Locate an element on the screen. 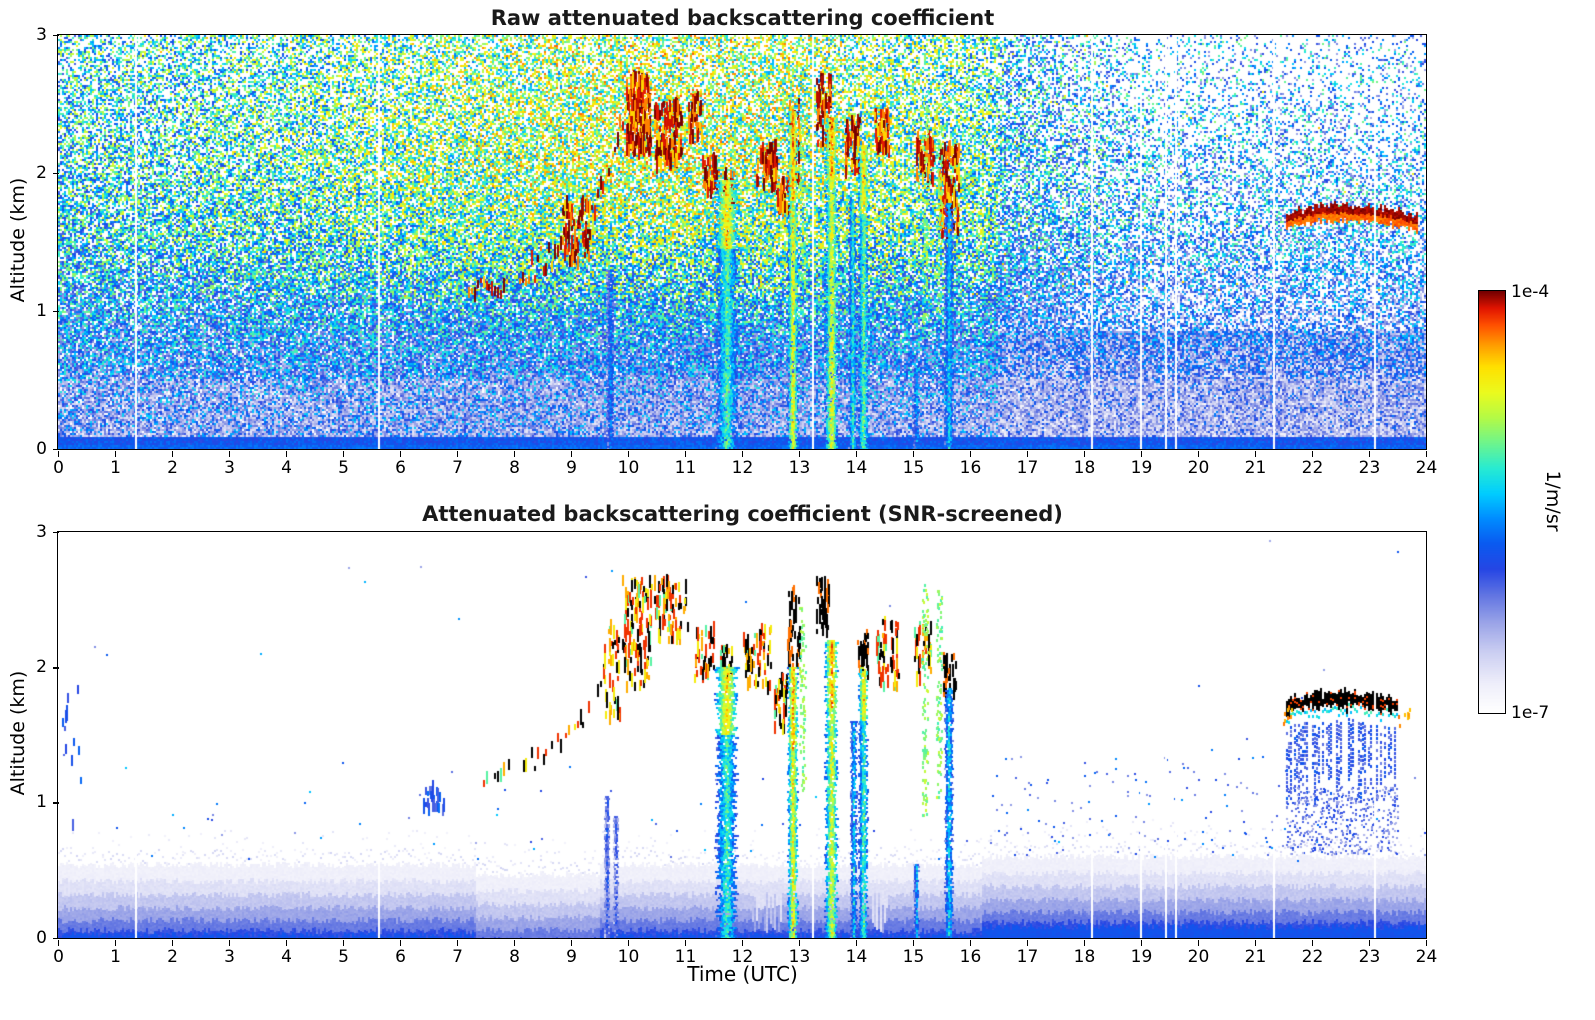 This screenshot has height=1020, width=1595. x-tick-label: 22 is located at coordinates (1312, 468).